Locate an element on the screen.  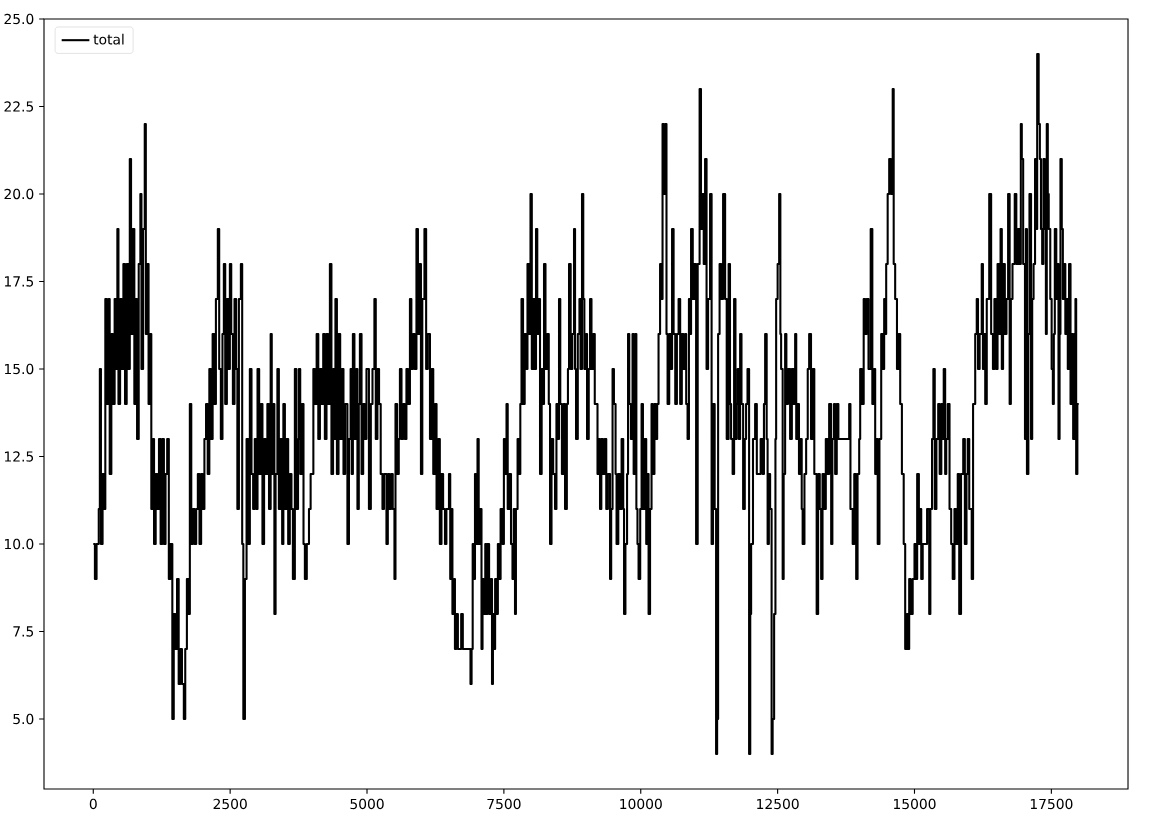
x-tick-label: 12500 is located at coordinates (778, 804).